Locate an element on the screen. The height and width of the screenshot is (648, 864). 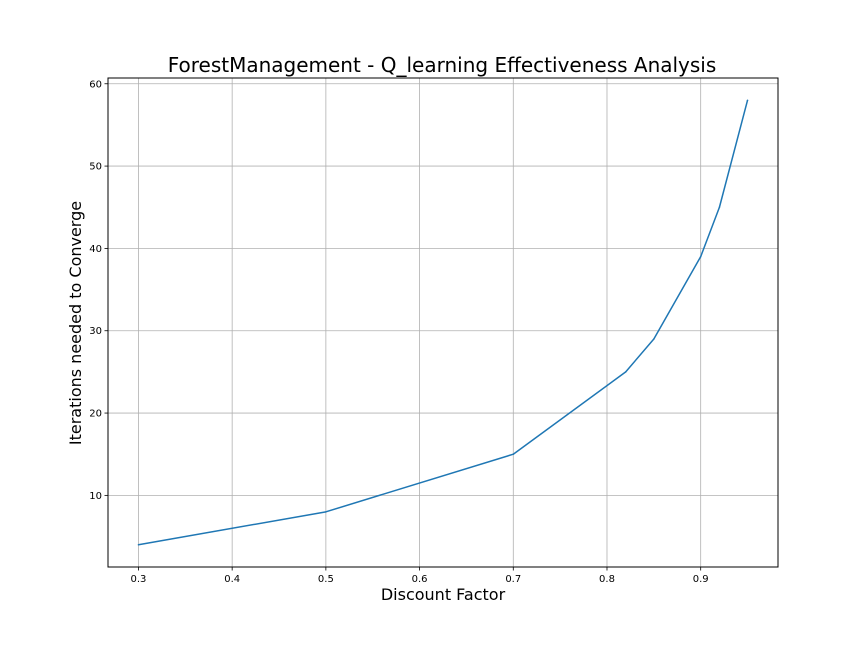
x-ticks-layer: 0.3 0.4 0.5 0.6 0.7 0.8 0.9 is located at coordinates (420, 576).